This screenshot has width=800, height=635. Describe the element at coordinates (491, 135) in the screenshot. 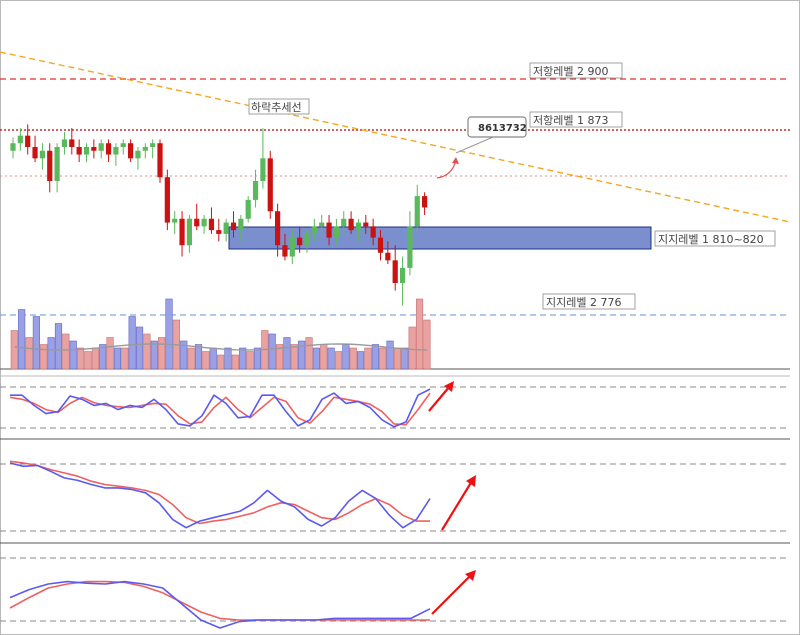

I see `price-callout: 8613732` at that location.